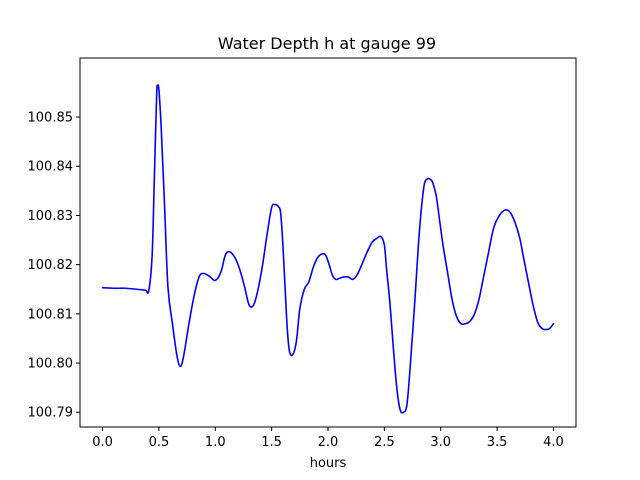 This screenshot has height=480, width=640. I want to click on x-tick-label: 3.5, so click(497, 442).